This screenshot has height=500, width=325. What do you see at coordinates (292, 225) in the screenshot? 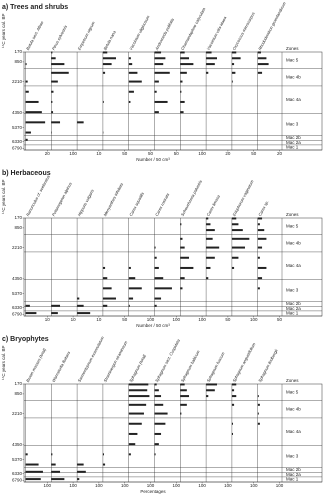
I see `zone-label: Mac 5` at bounding box center [292, 225].